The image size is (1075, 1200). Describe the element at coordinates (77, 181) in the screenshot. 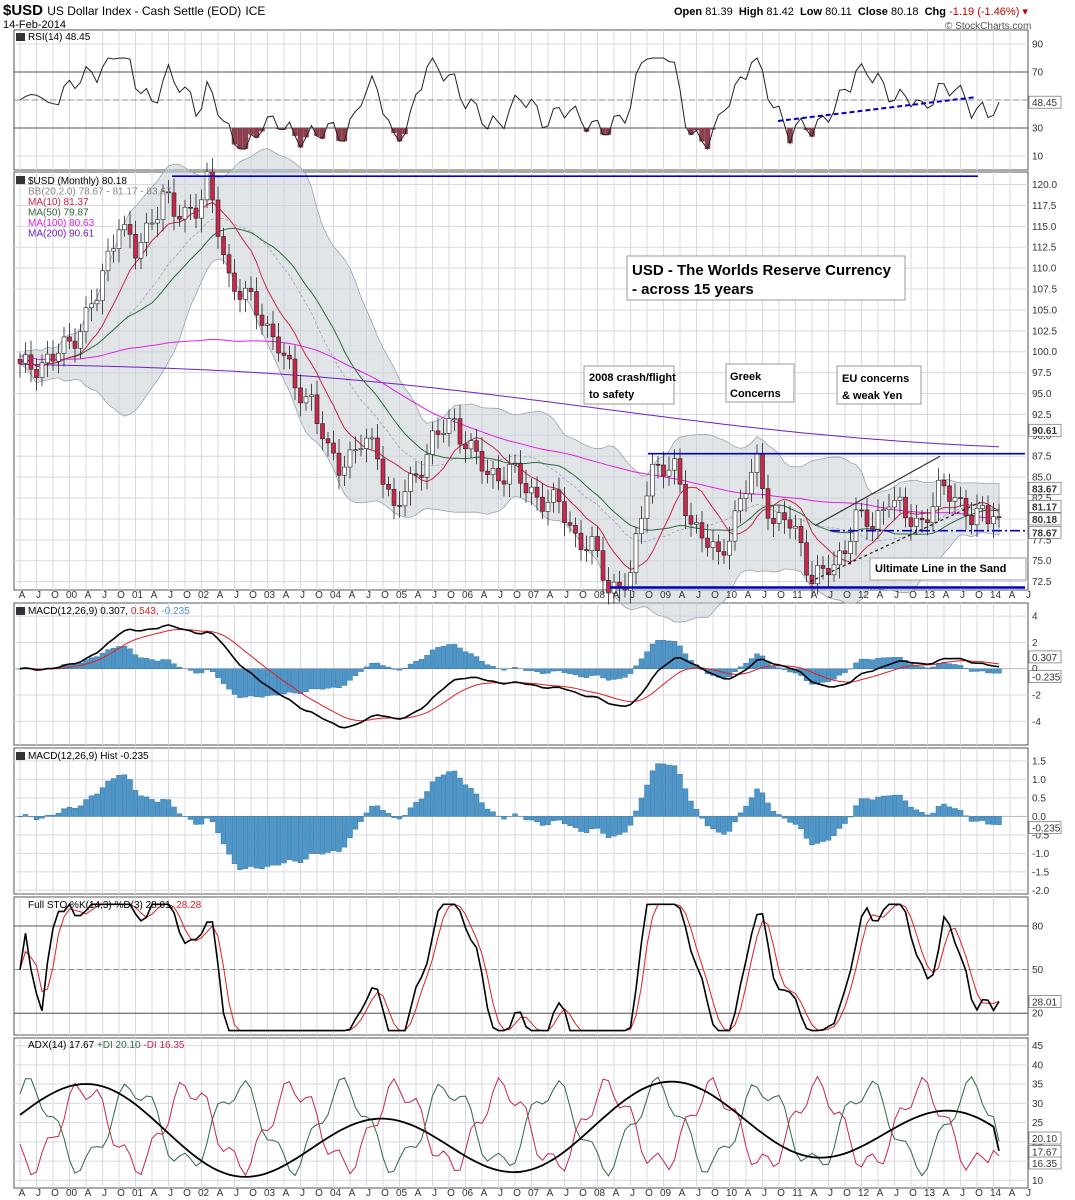

I see `price-legend-item: $USD (Monthly) 80.18` at that location.